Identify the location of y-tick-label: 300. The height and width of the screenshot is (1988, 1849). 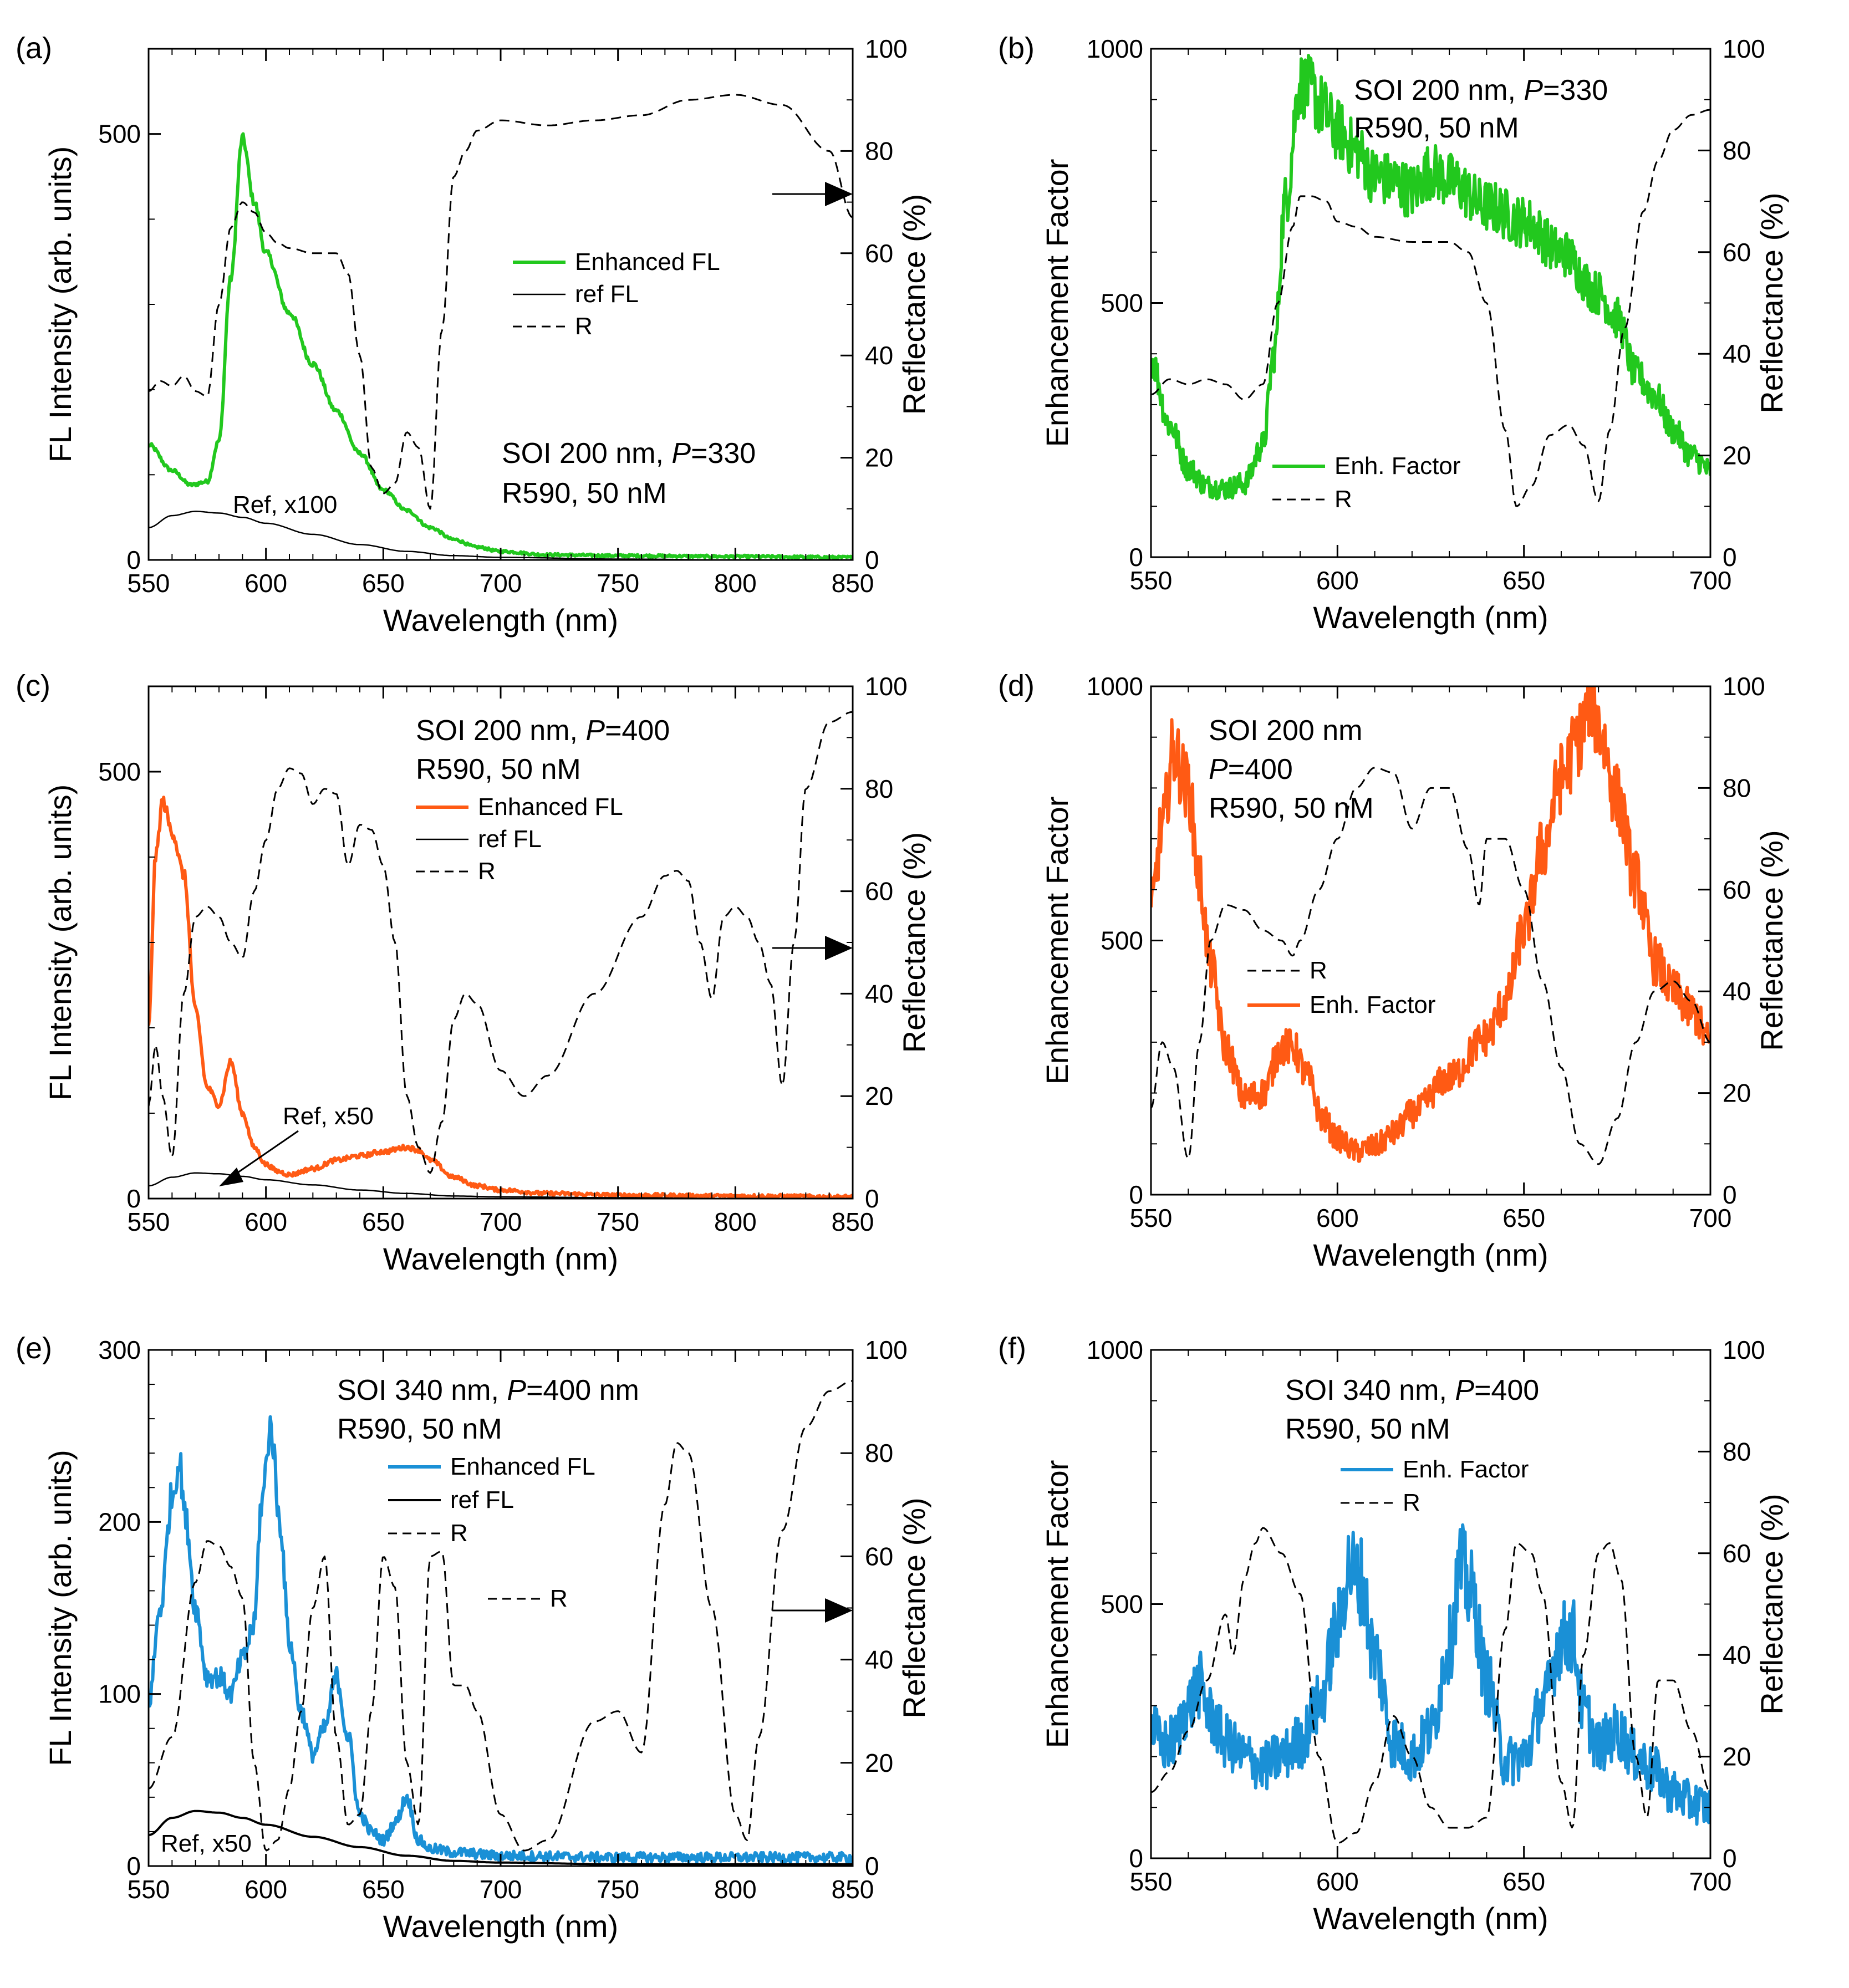
(119, 1349).